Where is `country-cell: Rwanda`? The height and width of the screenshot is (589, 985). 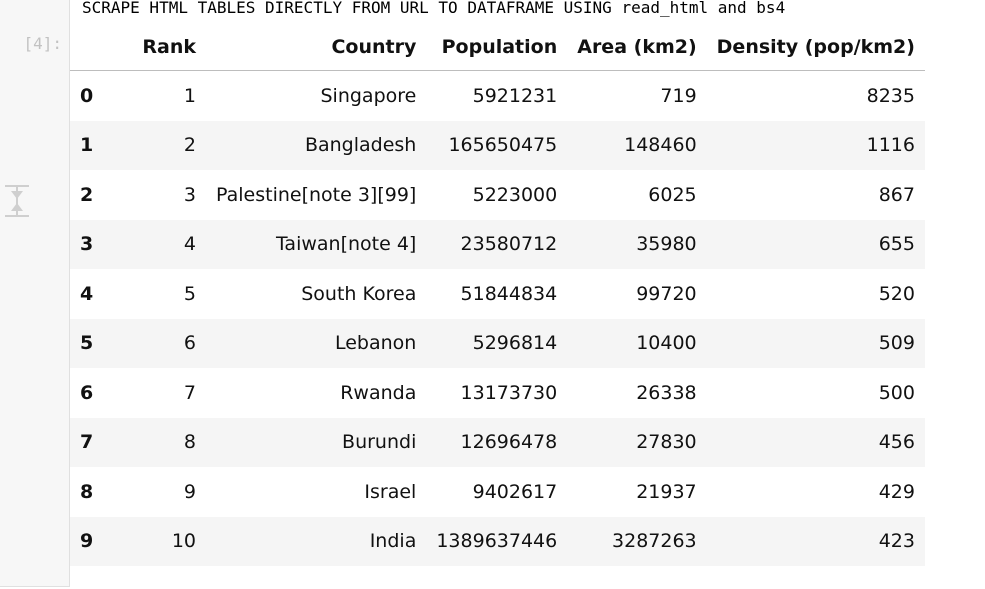
country-cell: Rwanda is located at coordinates (378, 392).